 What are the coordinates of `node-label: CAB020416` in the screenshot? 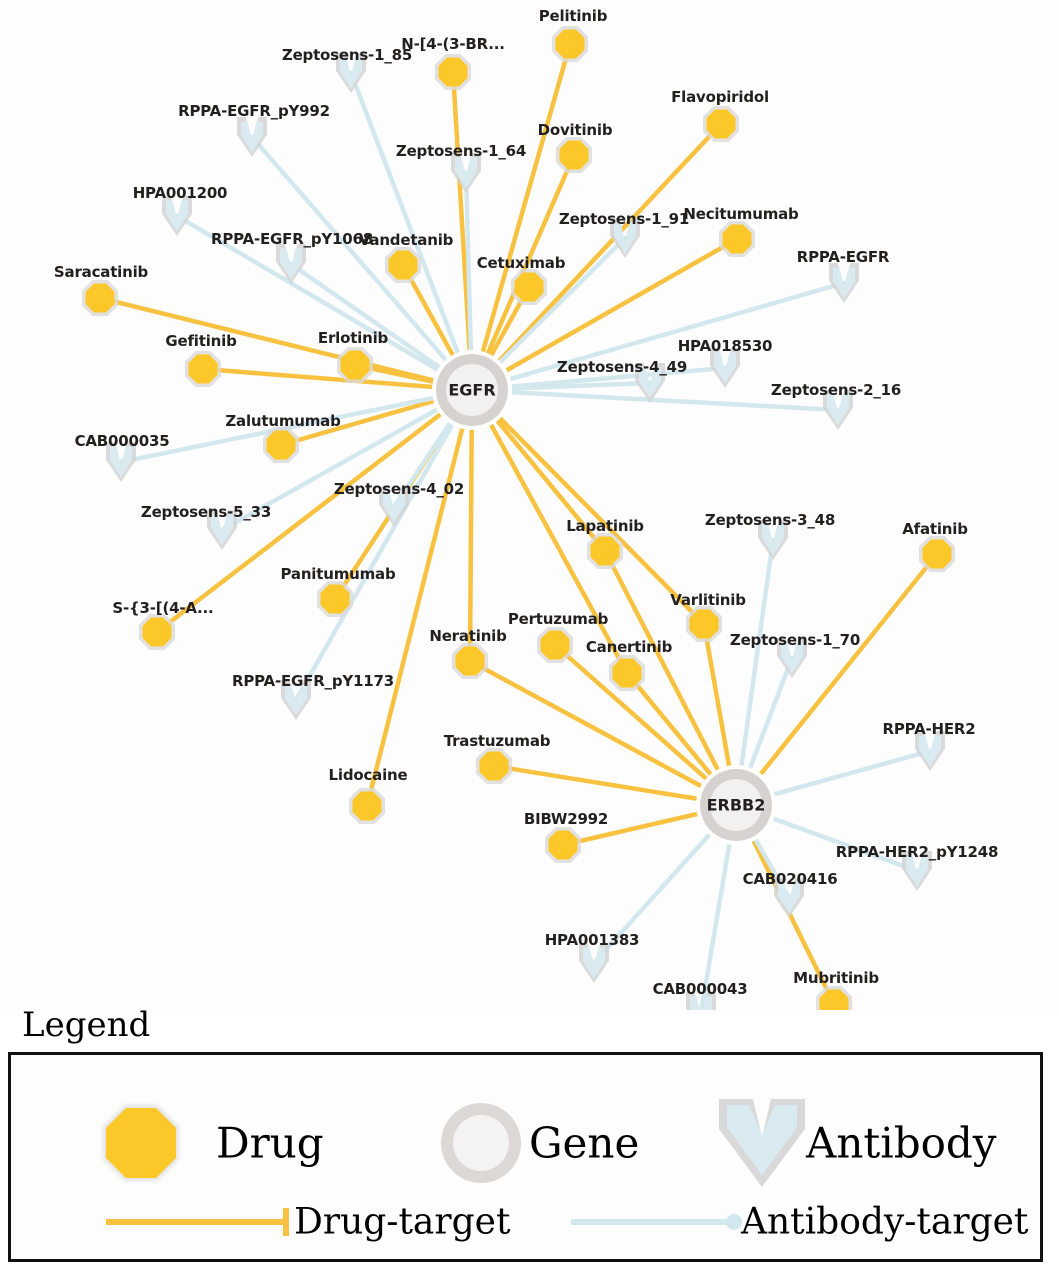 It's located at (790, 879).